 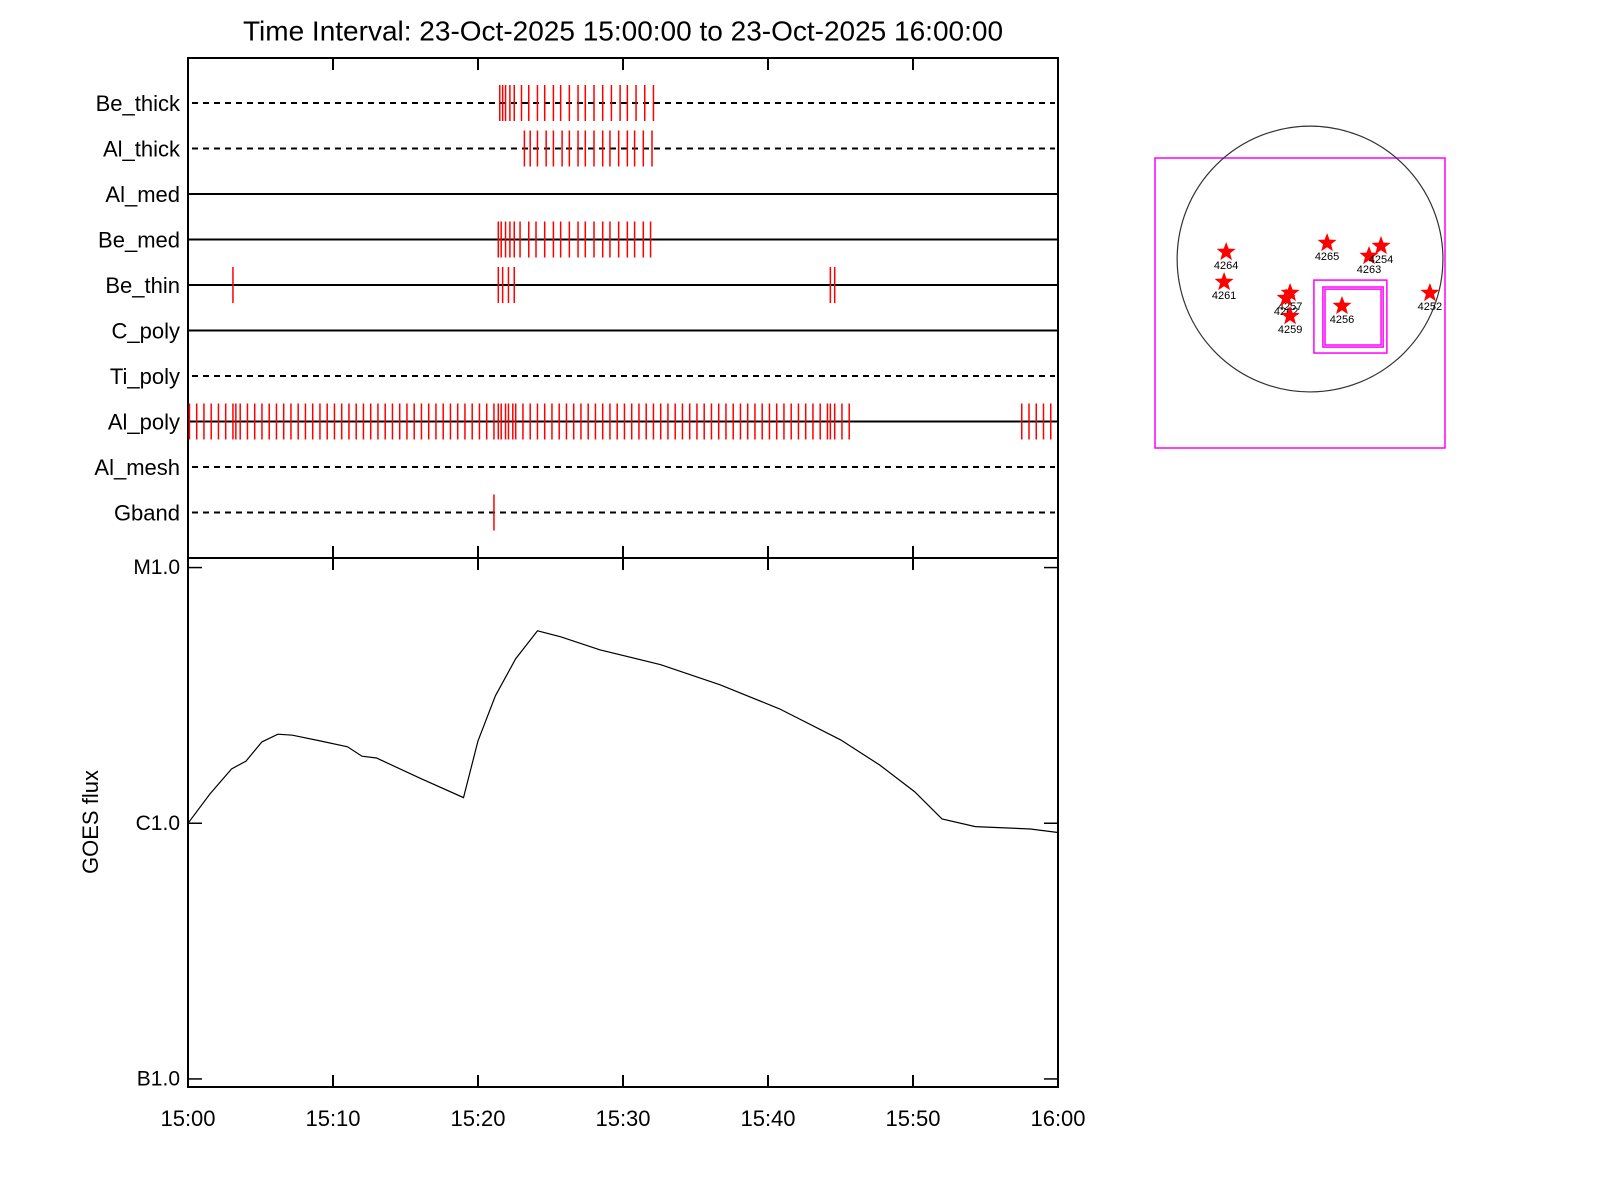 I want to click on y-tick-label: C1.0, so click(x=158, y=823).